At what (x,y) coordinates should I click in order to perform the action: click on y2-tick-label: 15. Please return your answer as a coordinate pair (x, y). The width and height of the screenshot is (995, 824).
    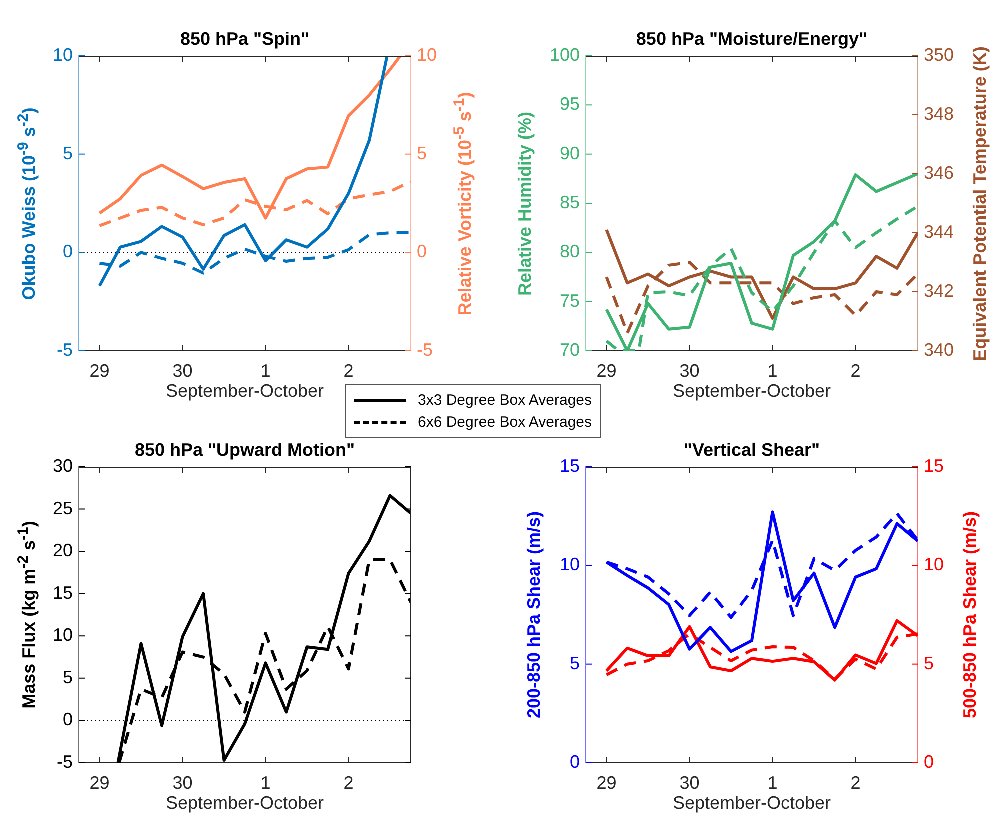
    Looking at the image, I should click on (934, 466).